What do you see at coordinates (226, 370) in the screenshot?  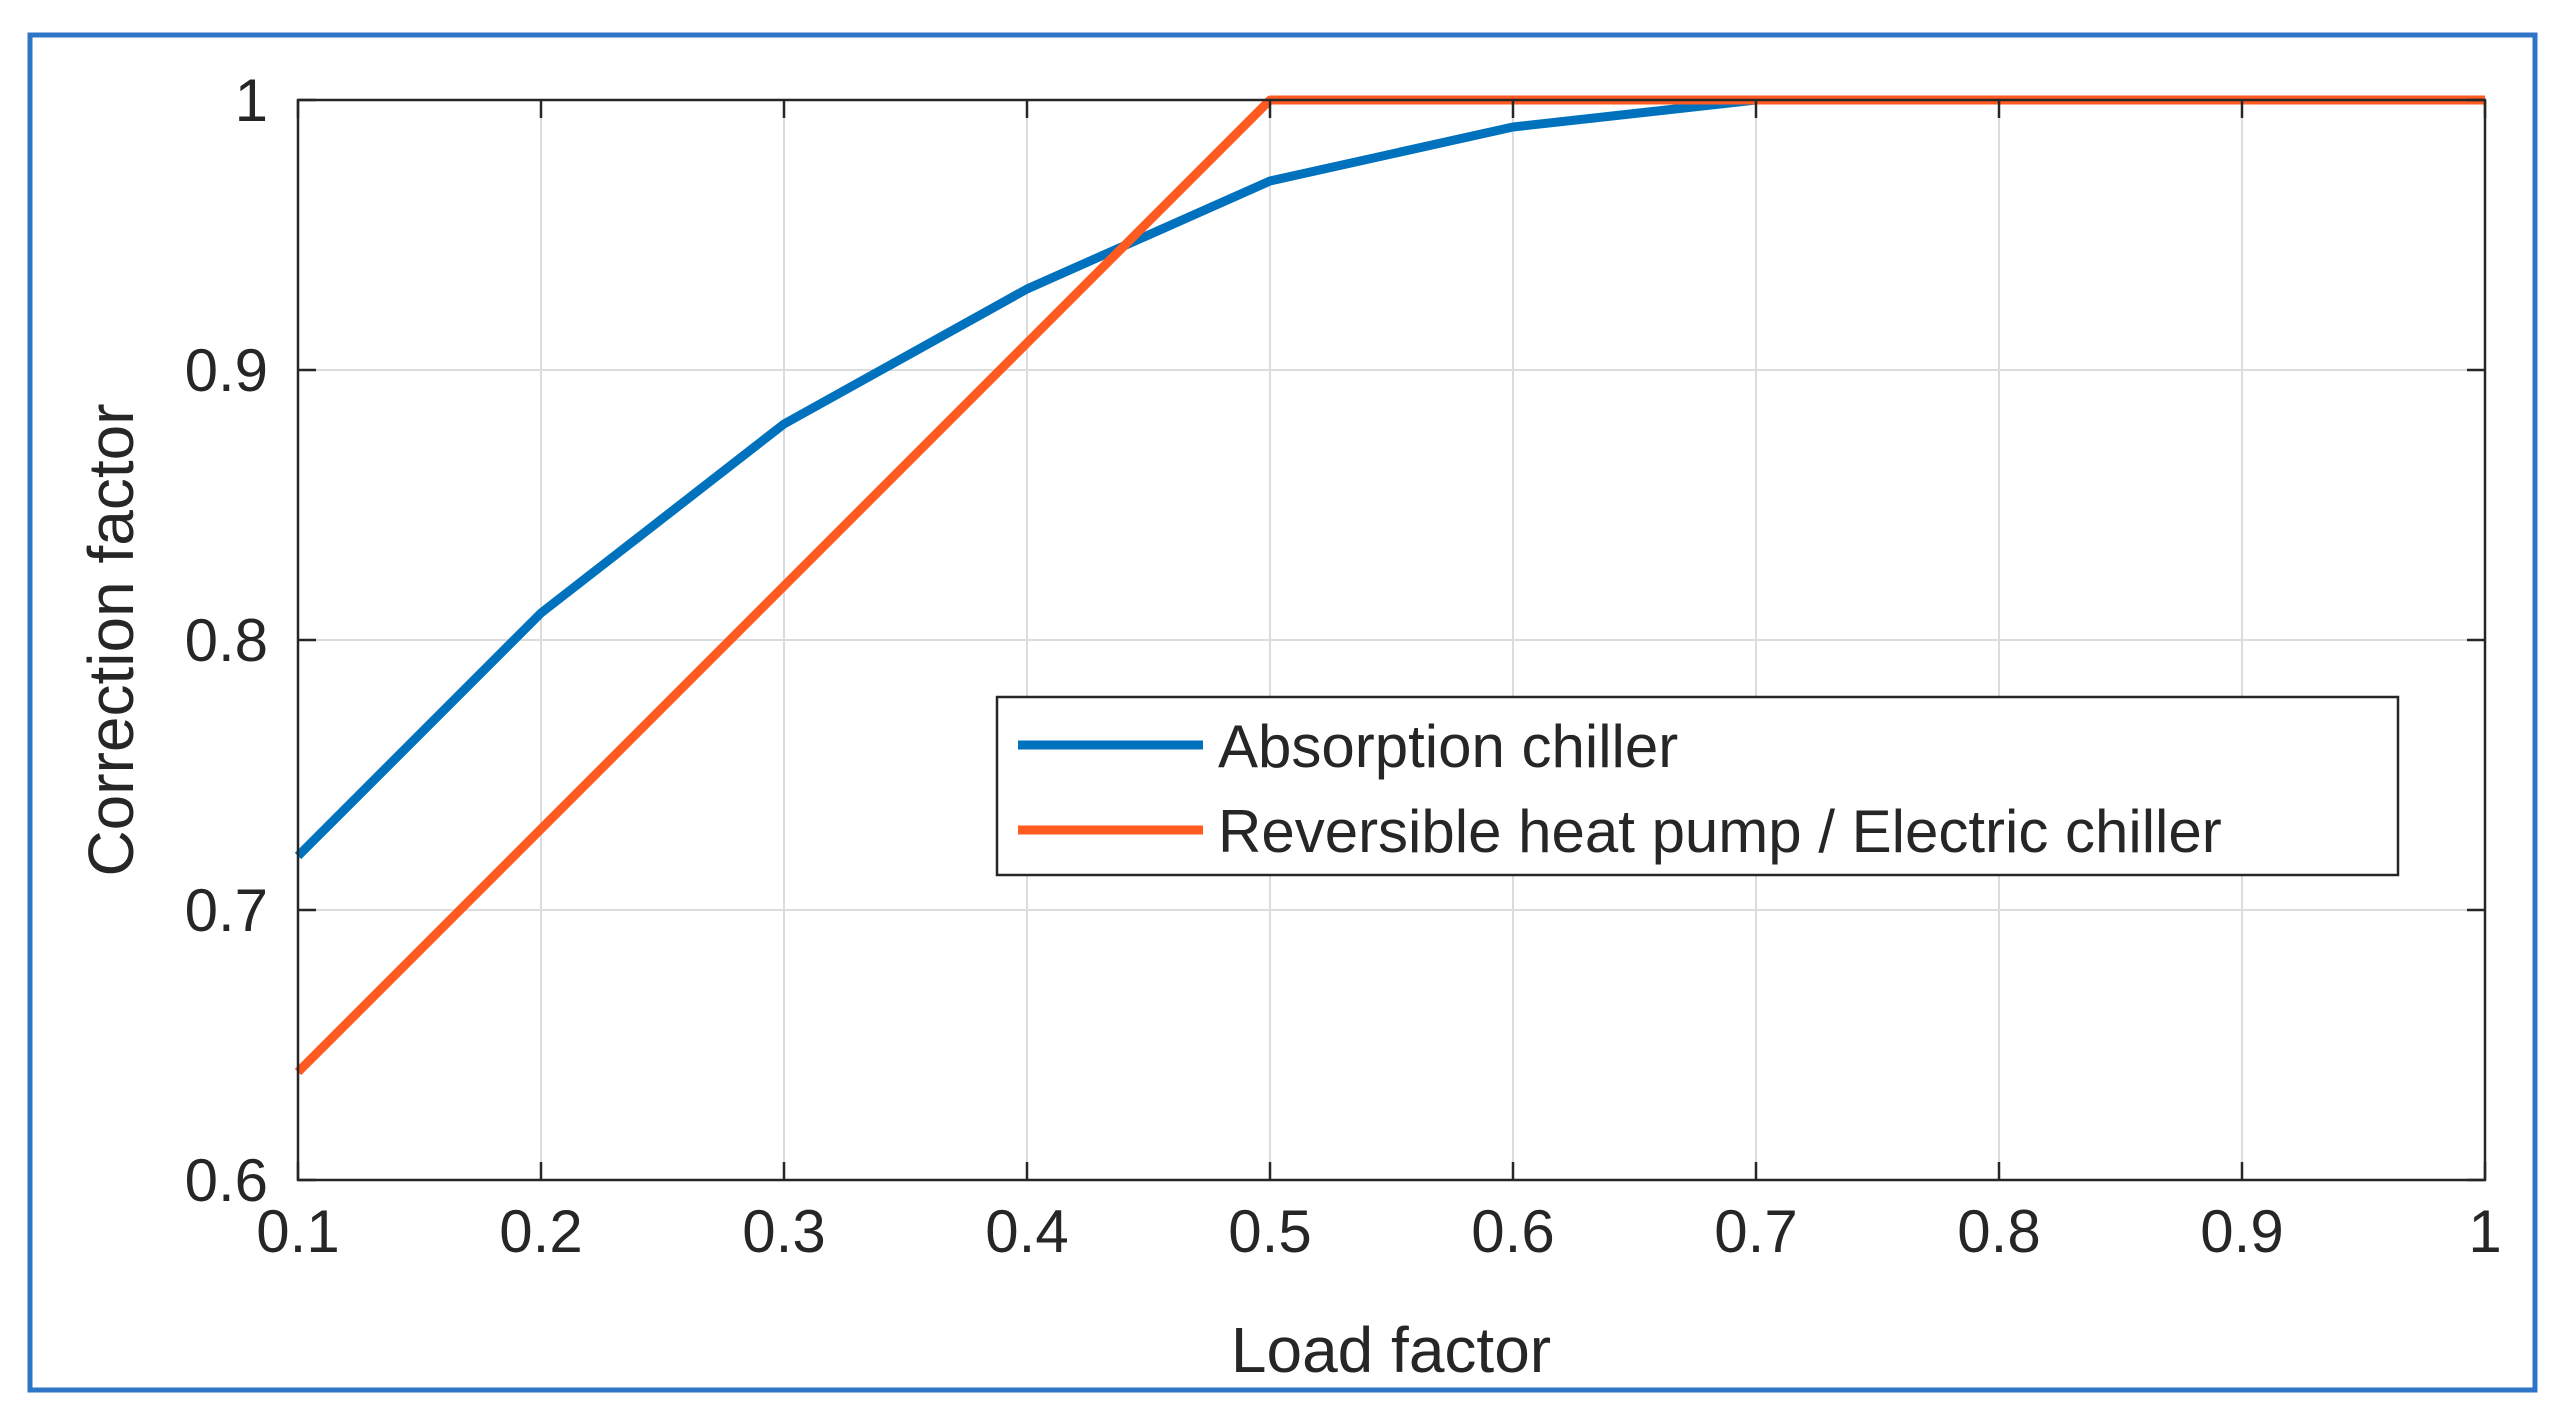 I see `y-tick-label: 0.9` at bounding box center [226, 370].